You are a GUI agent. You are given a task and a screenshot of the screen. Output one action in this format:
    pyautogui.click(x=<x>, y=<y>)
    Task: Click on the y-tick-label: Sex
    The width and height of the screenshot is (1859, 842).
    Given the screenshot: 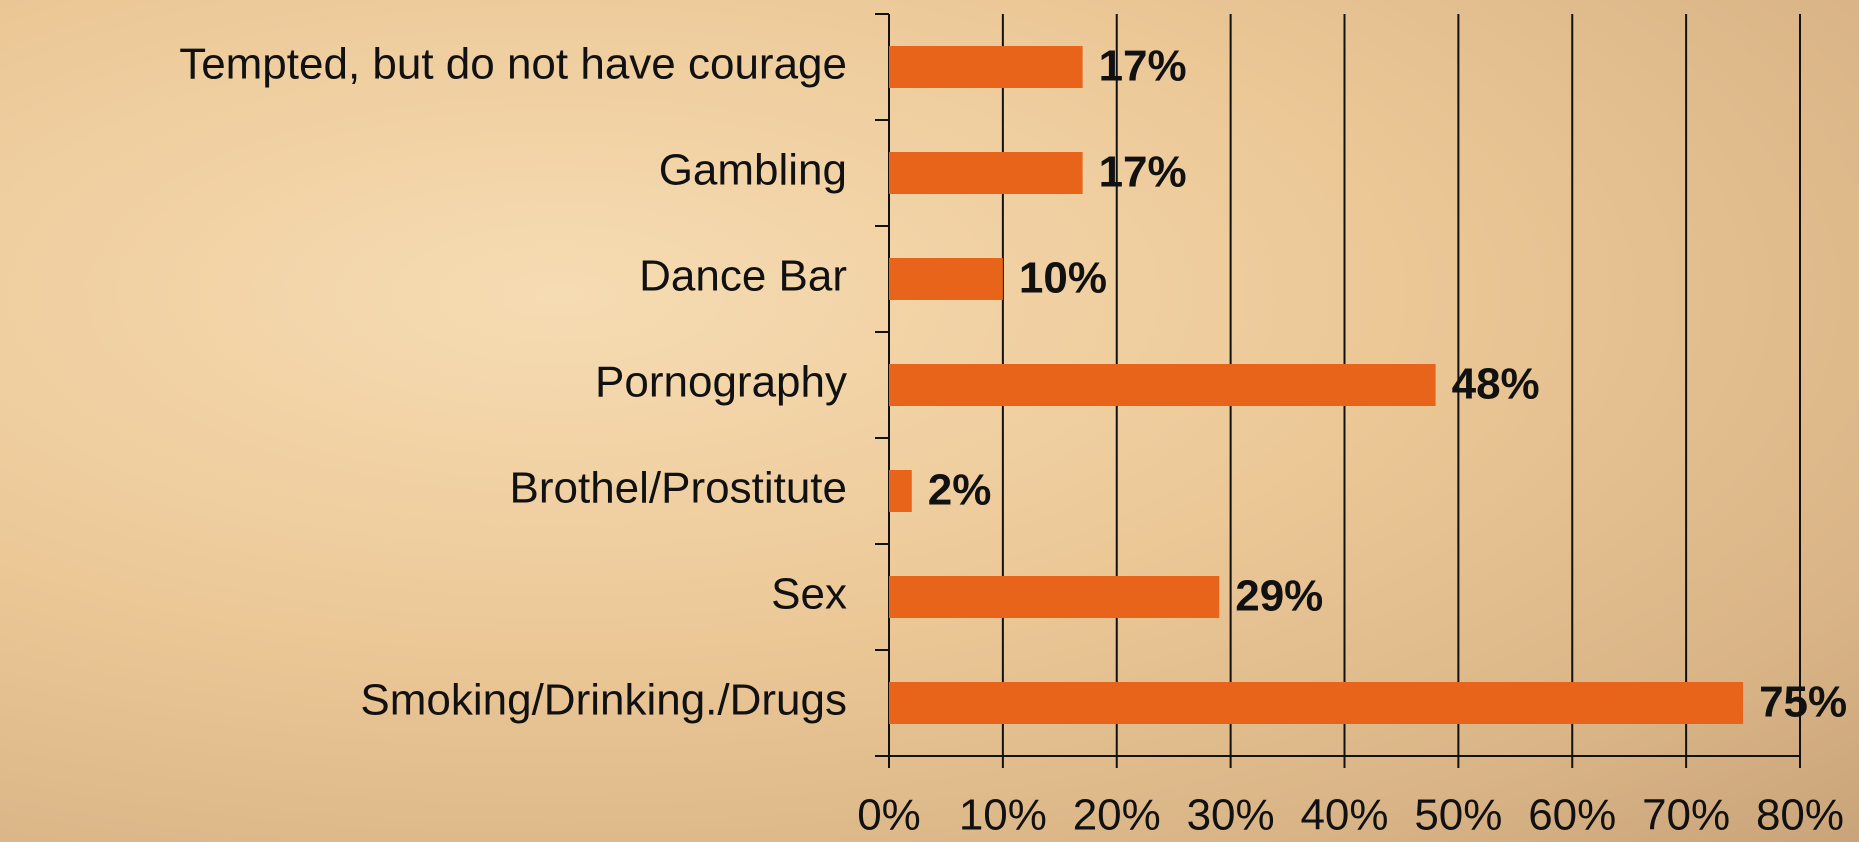 What is the action you would take?
    pyautogui.click(x=809, y=594)
    